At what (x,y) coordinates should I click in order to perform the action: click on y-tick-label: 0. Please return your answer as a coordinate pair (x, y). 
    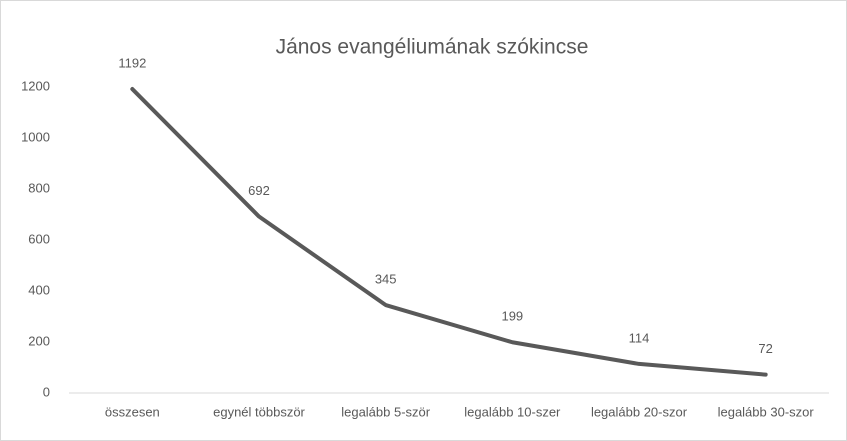
    Looking at the image, I should click on (46, 391).